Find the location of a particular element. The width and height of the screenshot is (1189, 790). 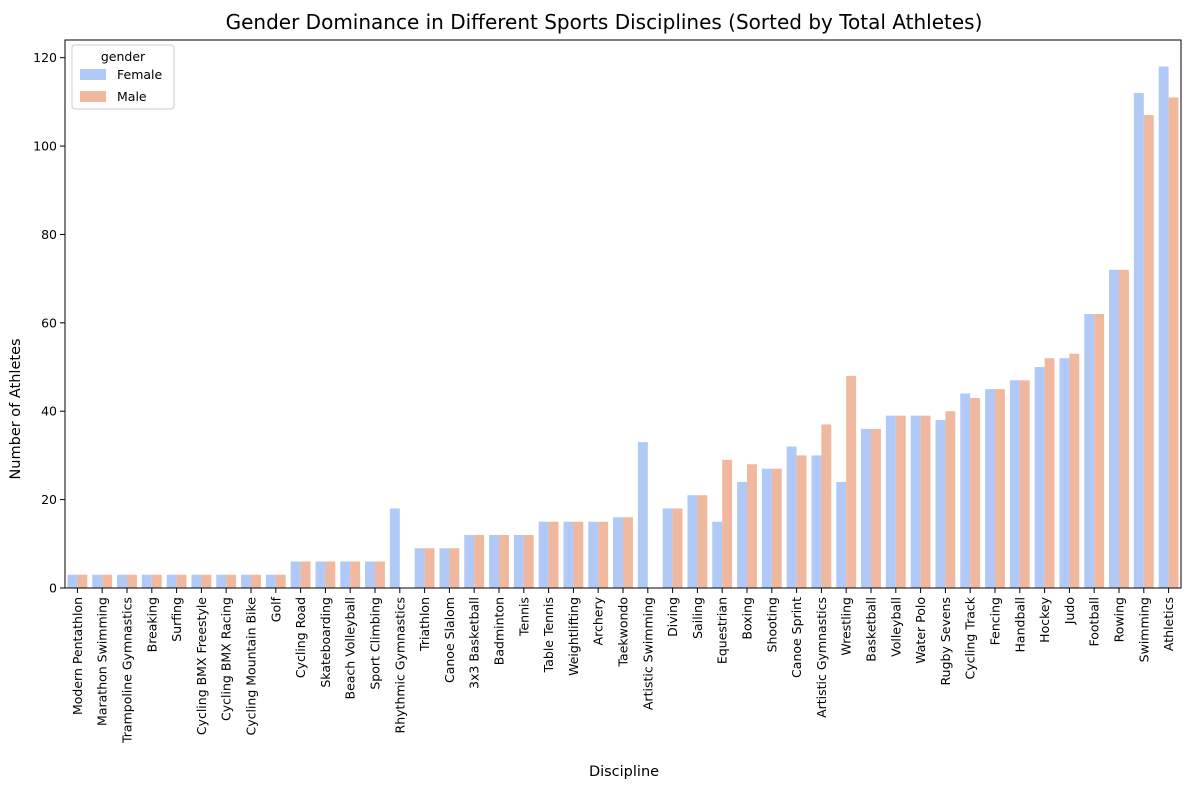

x-tick-label-14: Triathlon is located at coordinates (424, 624).